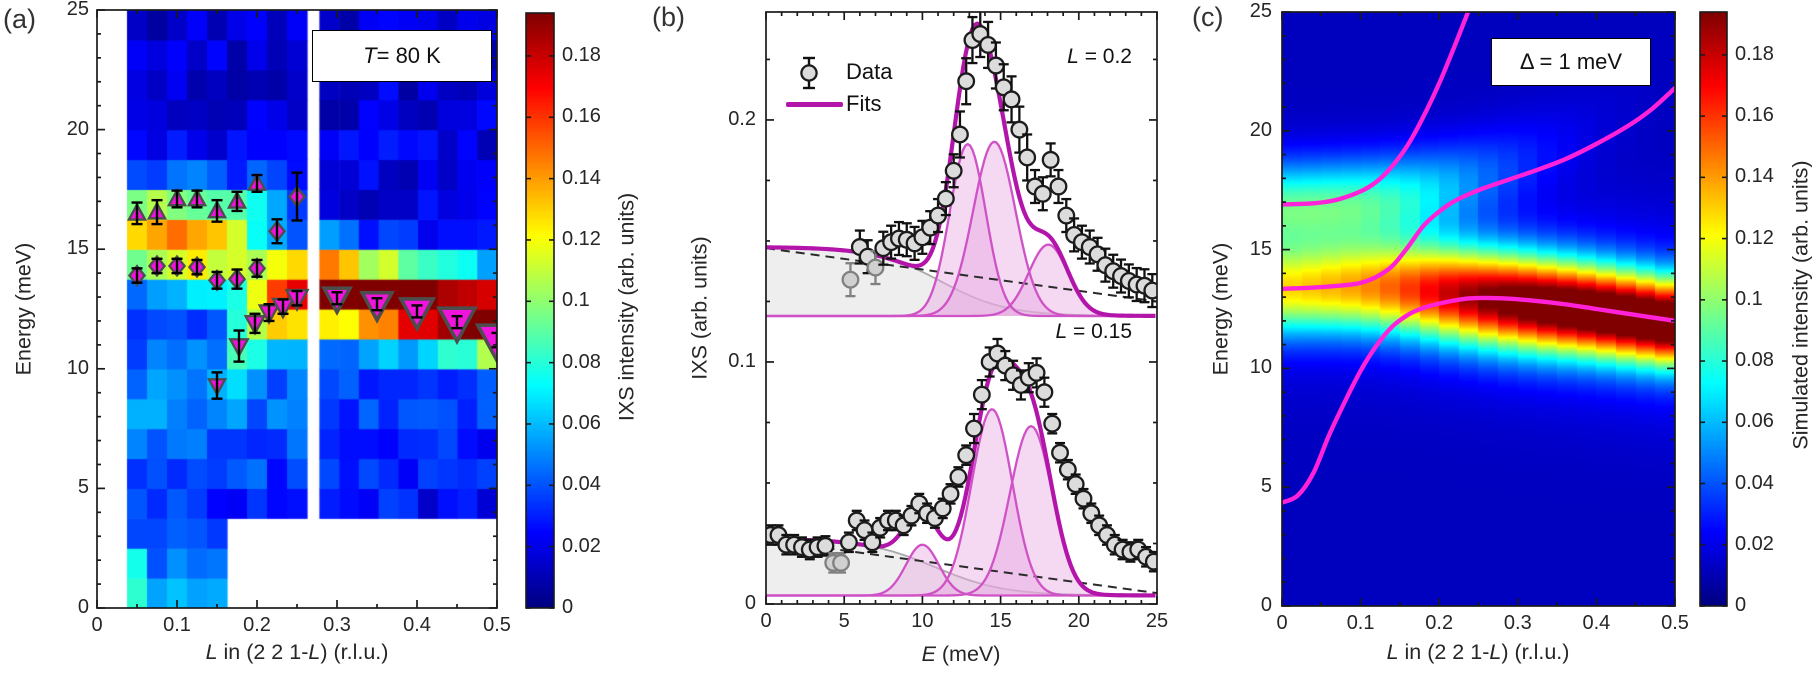 Image resolution: width=1820 pixels, height=680 pixels. I want to click on elastic-background-line, so click(961, 281).